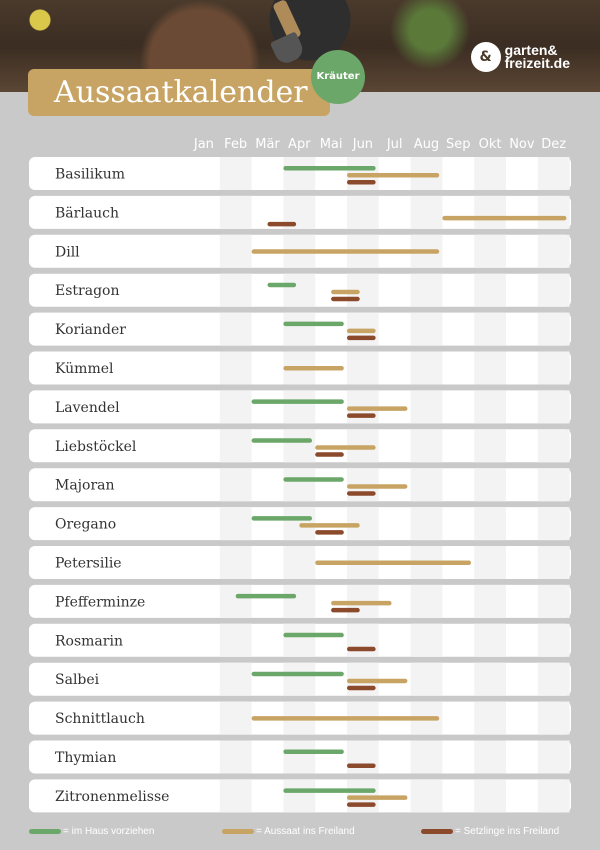  I want to click on plant-name: Salbei, so click(77, 680).